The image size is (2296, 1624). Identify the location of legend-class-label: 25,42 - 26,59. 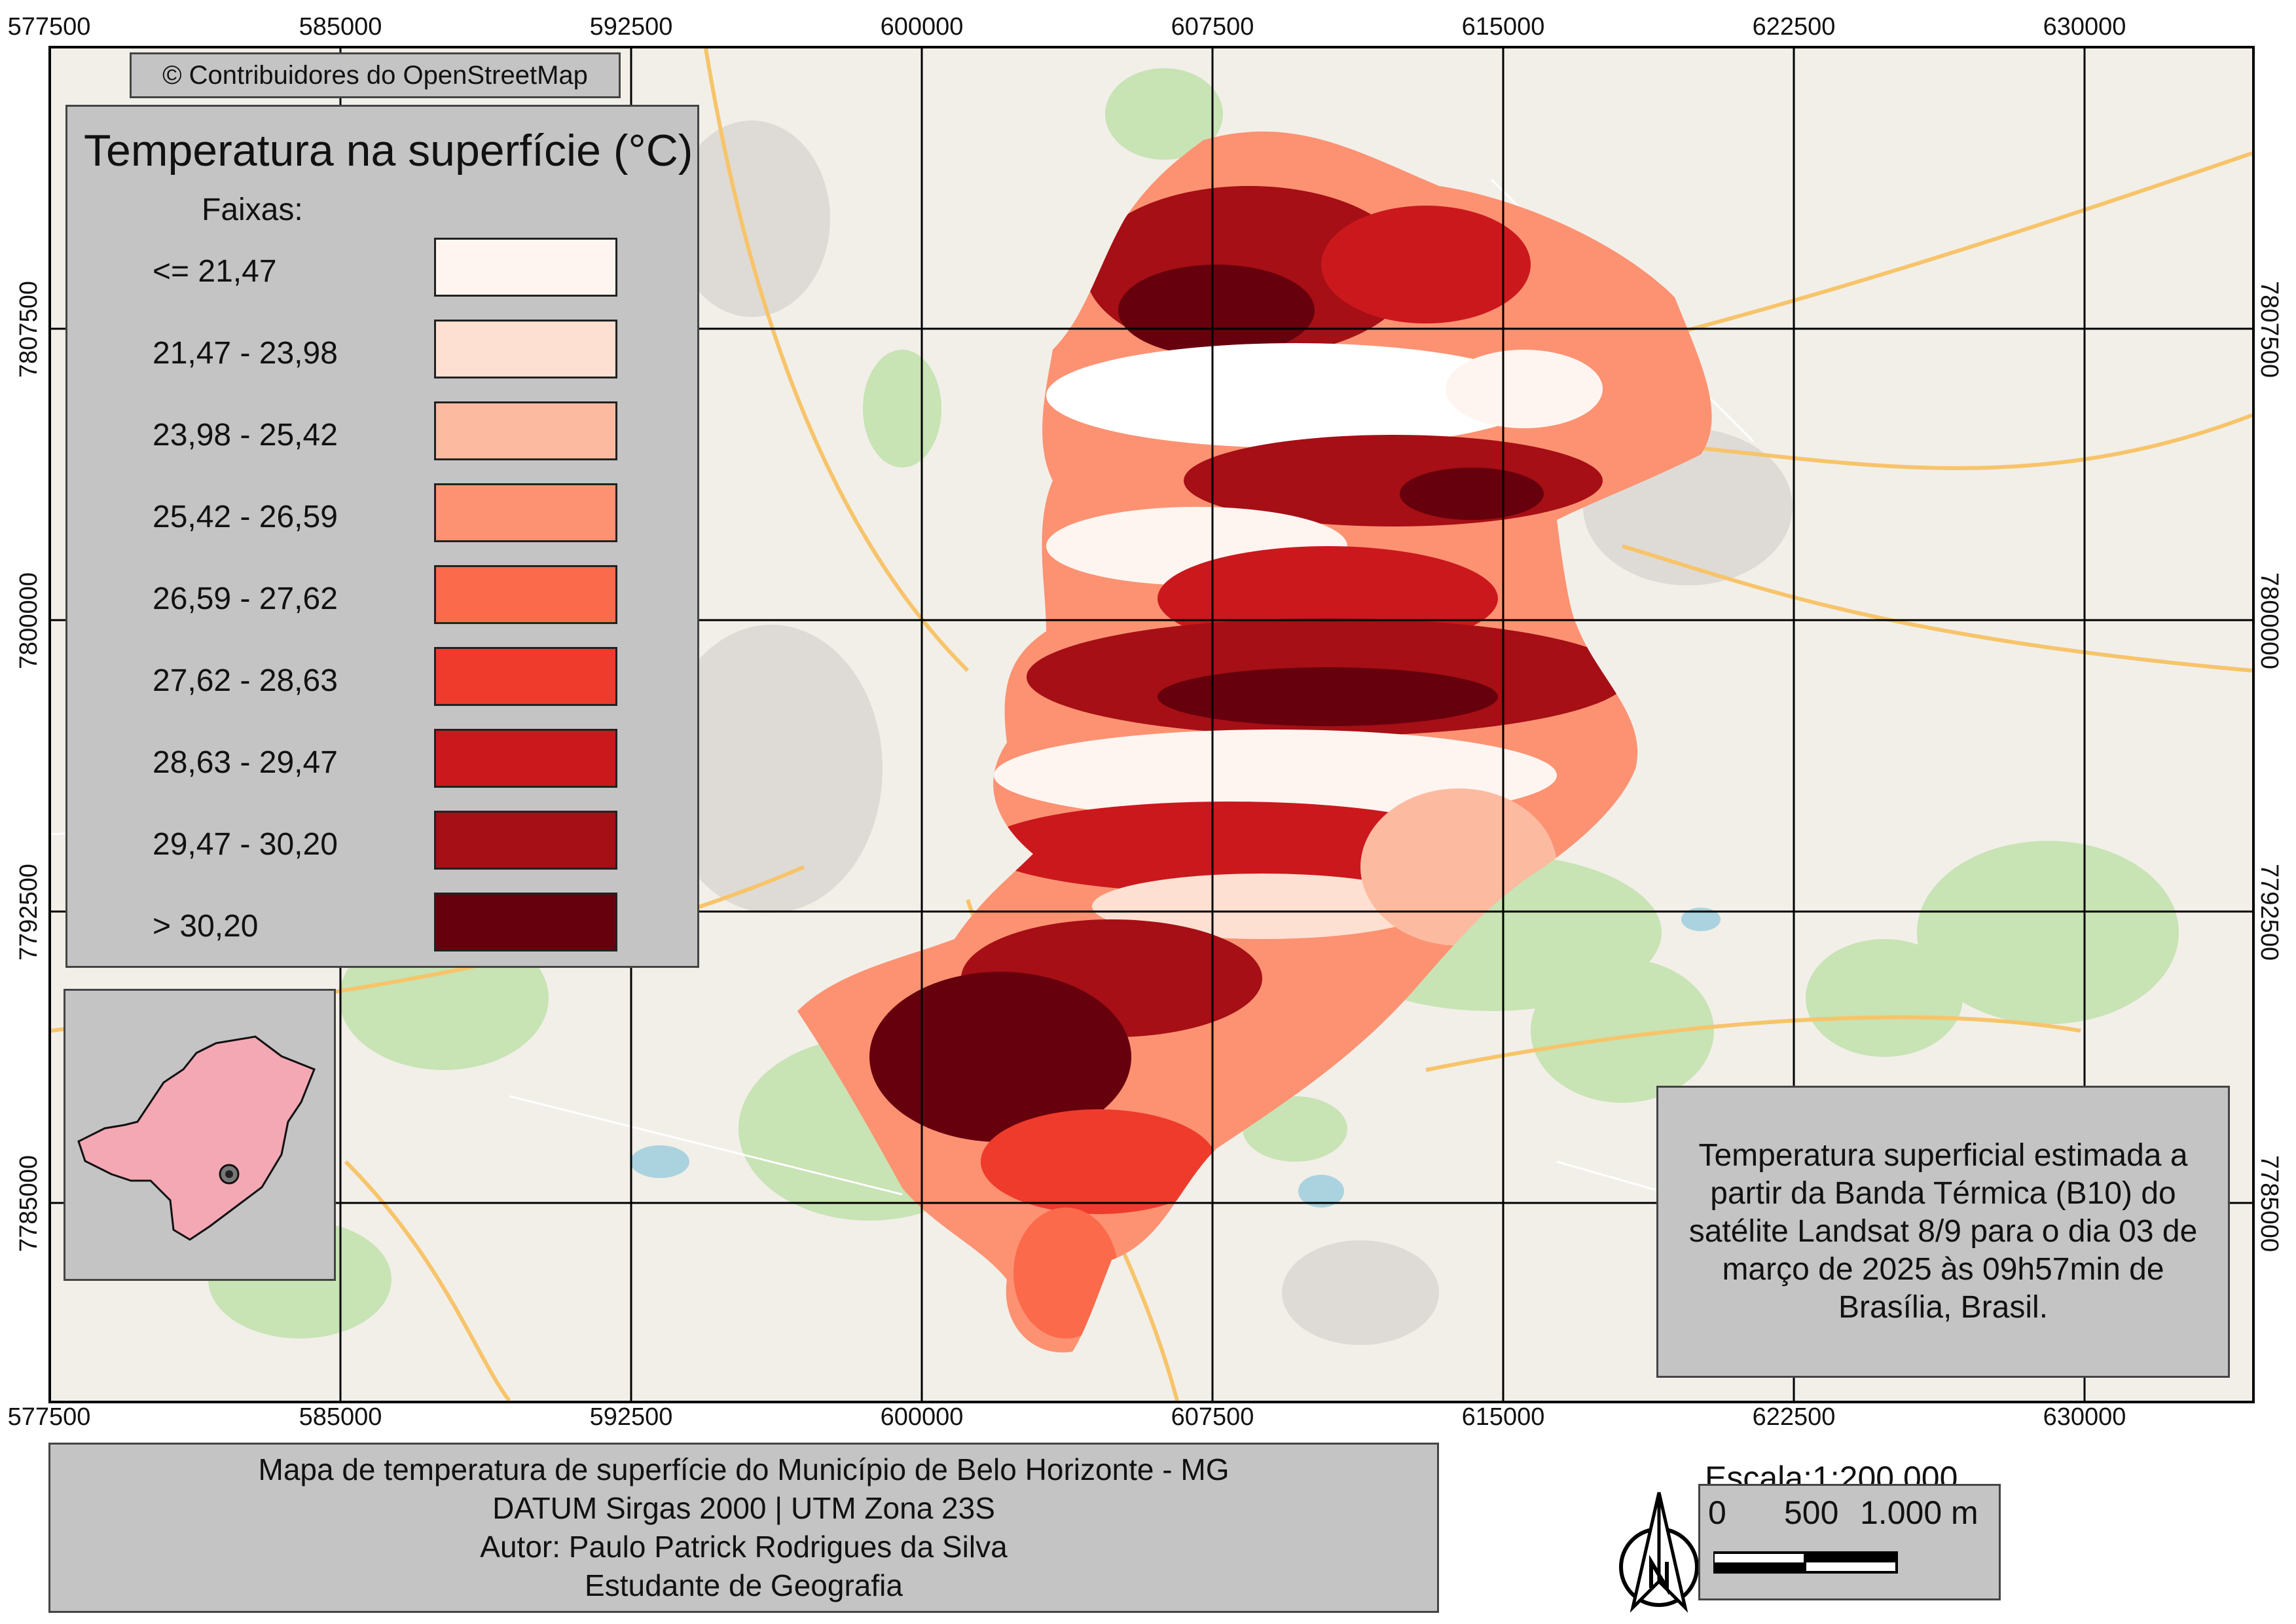
(245, 517).